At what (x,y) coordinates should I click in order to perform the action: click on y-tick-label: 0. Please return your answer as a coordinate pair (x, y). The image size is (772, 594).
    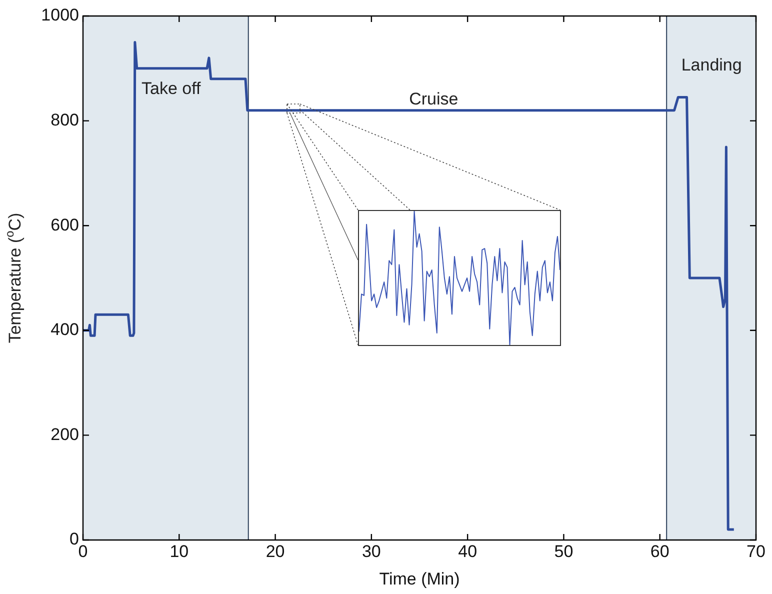
    Looking at the image, I should click on (74, 539).